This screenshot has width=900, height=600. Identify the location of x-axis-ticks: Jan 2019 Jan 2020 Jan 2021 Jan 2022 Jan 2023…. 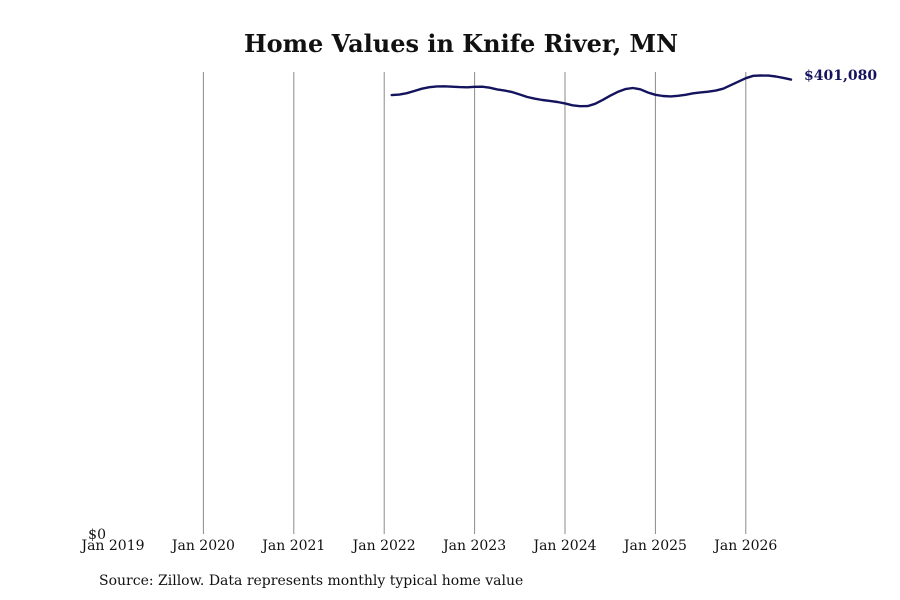
(428, 546).